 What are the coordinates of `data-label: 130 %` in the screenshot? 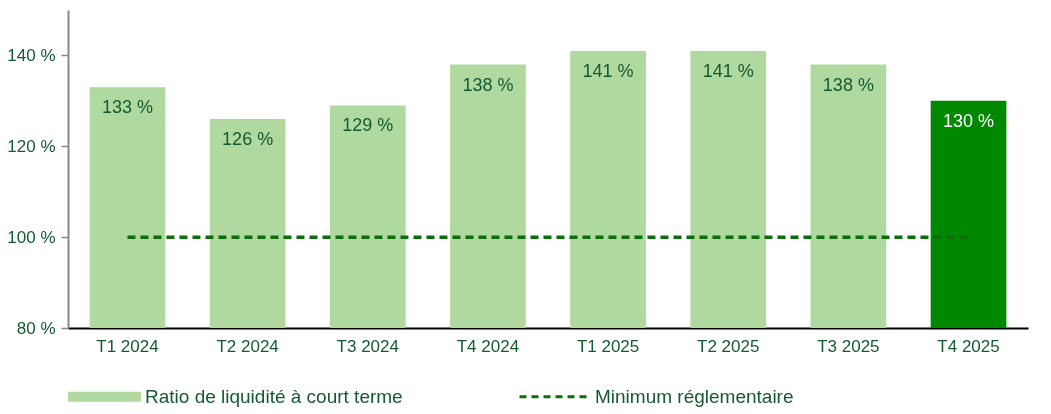 It's located at (969, 120).